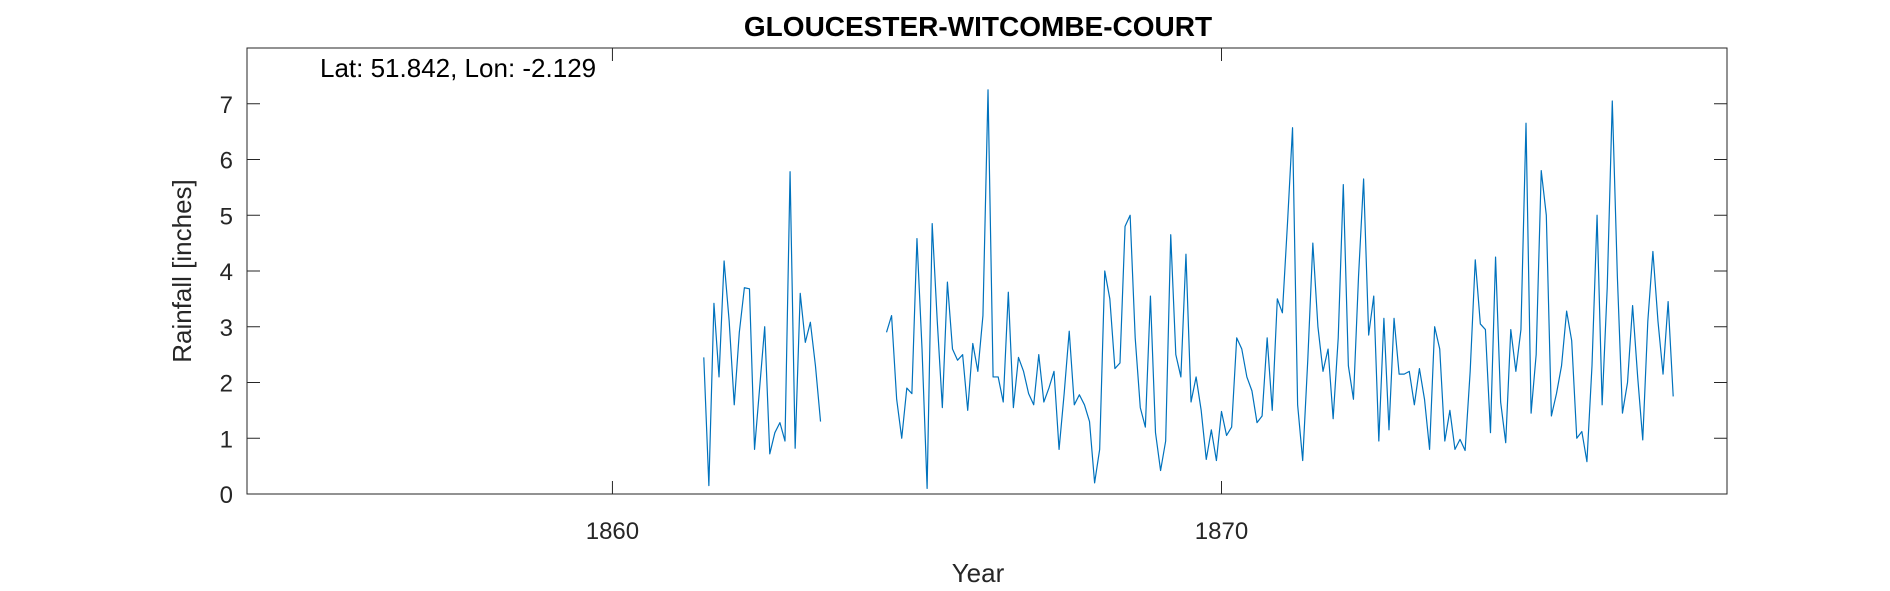 Image resolution: width=1890 pixels, height=591 pixels. What do you see at coordinates (226, 384) in the screenshot?
I see `y-tick-label: 2` at bounding box center [226, 384].